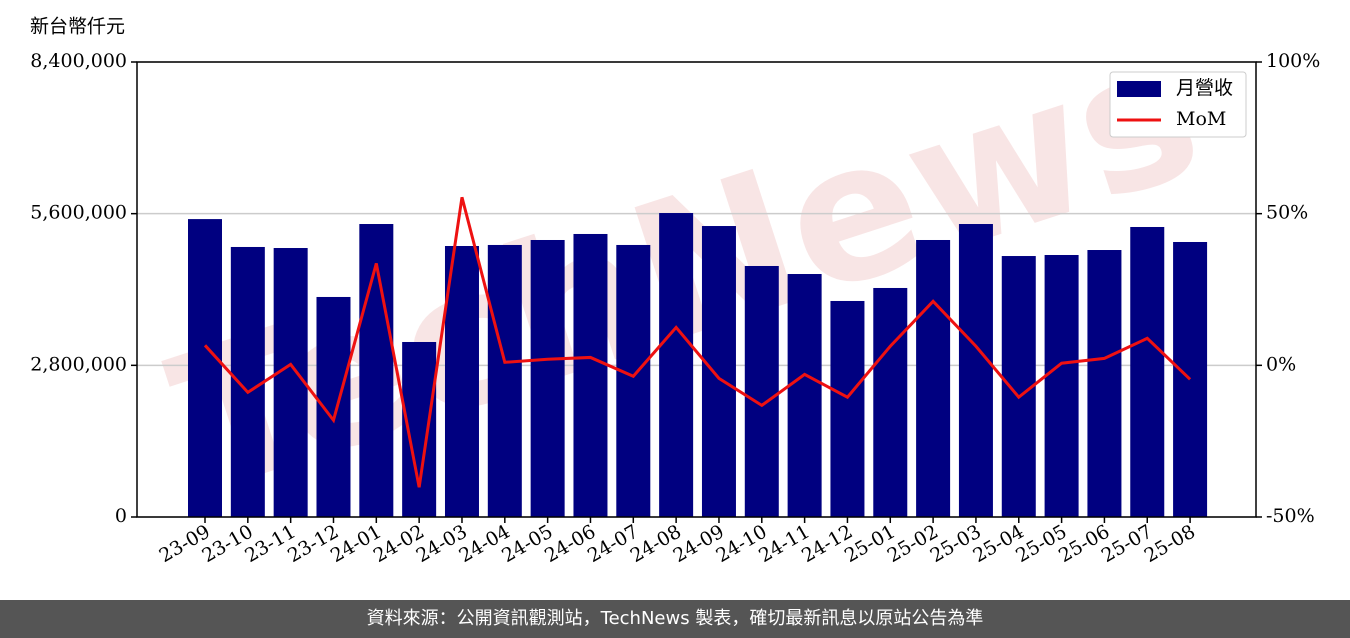  Describe the element at coordinates (675, 619) in the screenshot. I see `footer: 資料來源：公開資訊觀測站，TechNews 製表，確切最新訊息以原站公告為準` at that location.